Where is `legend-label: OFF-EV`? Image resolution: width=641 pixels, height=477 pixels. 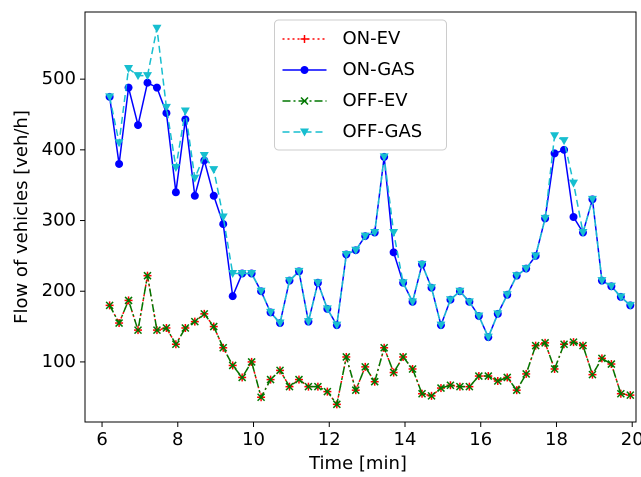
legend-label: OFF-EV is located at coordinates (376, 100).